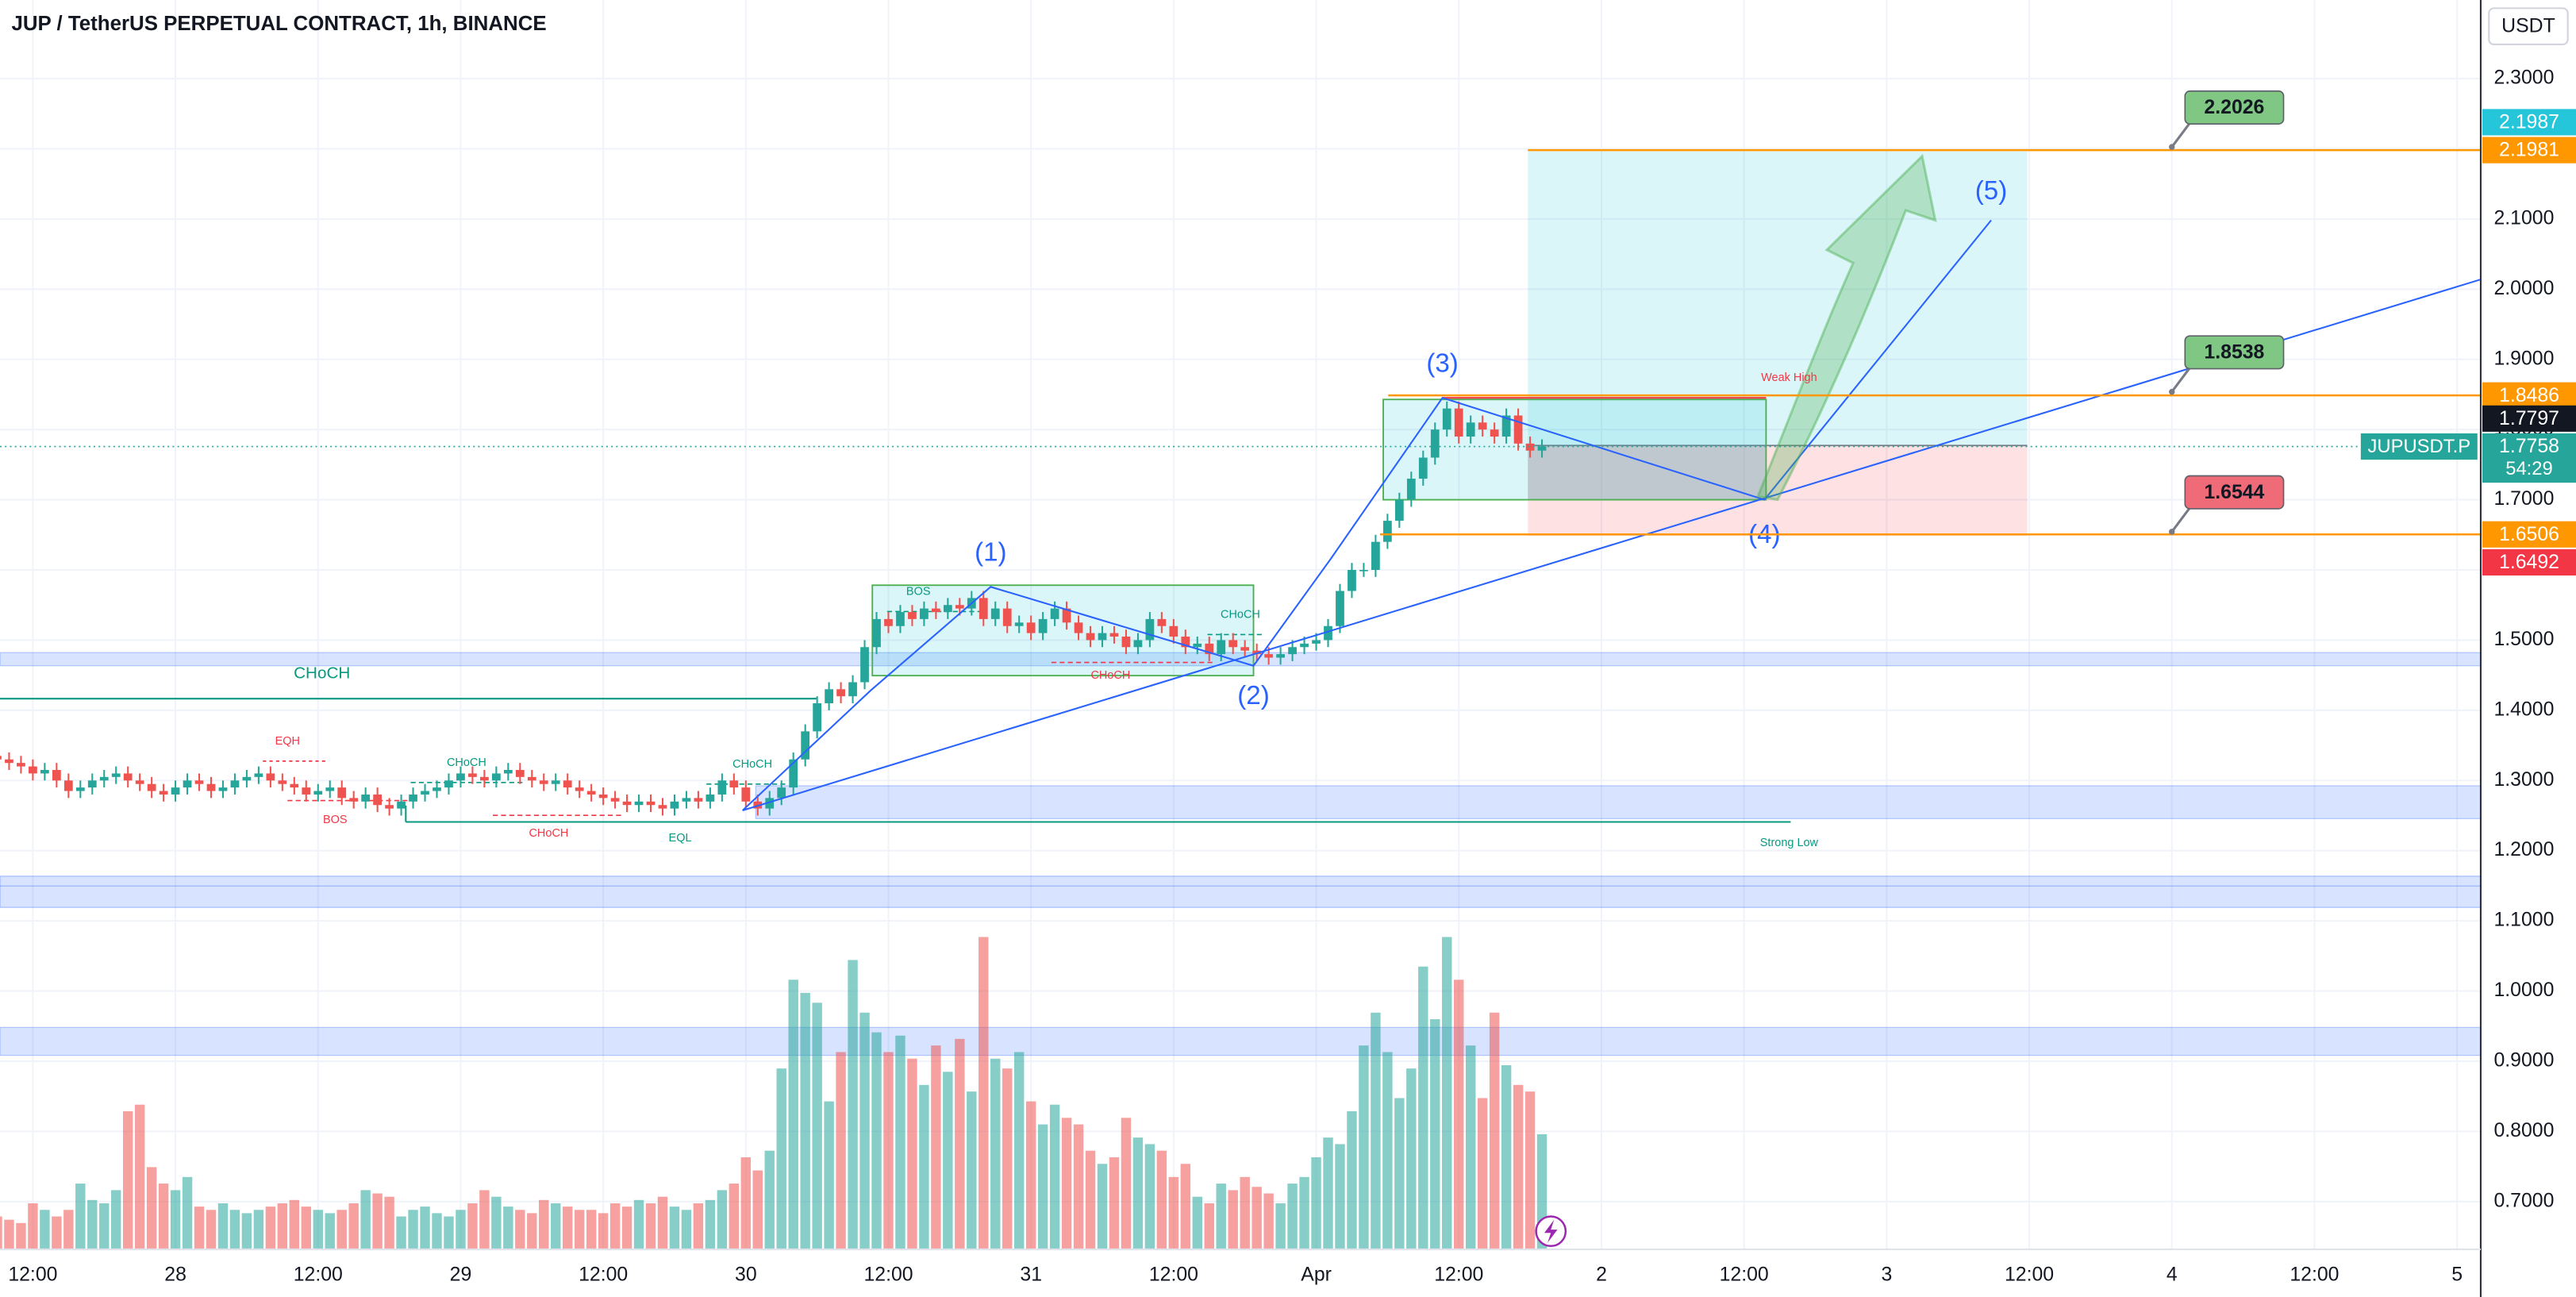 The height and width of the screenshot is (1297, 2576). Describe the element at coordinates (2523, 78) in the screenshot. I see `y-tick-label: 2.3000` at that location.